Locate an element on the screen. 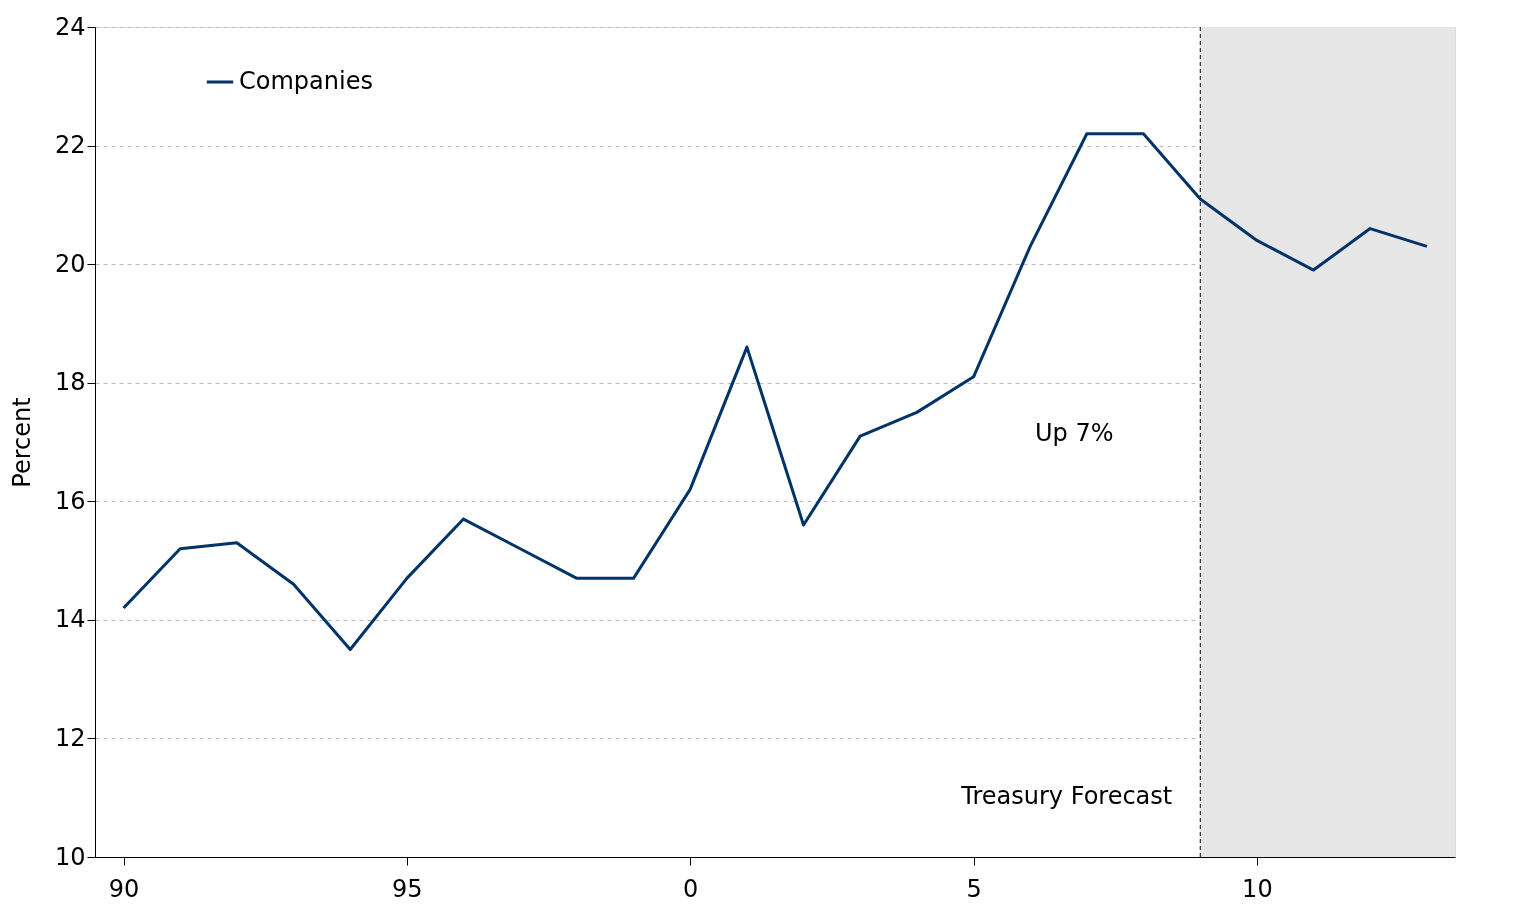 The image size is (1514, 909). y-tick-label: 16 is located at coordinates (70, 500).